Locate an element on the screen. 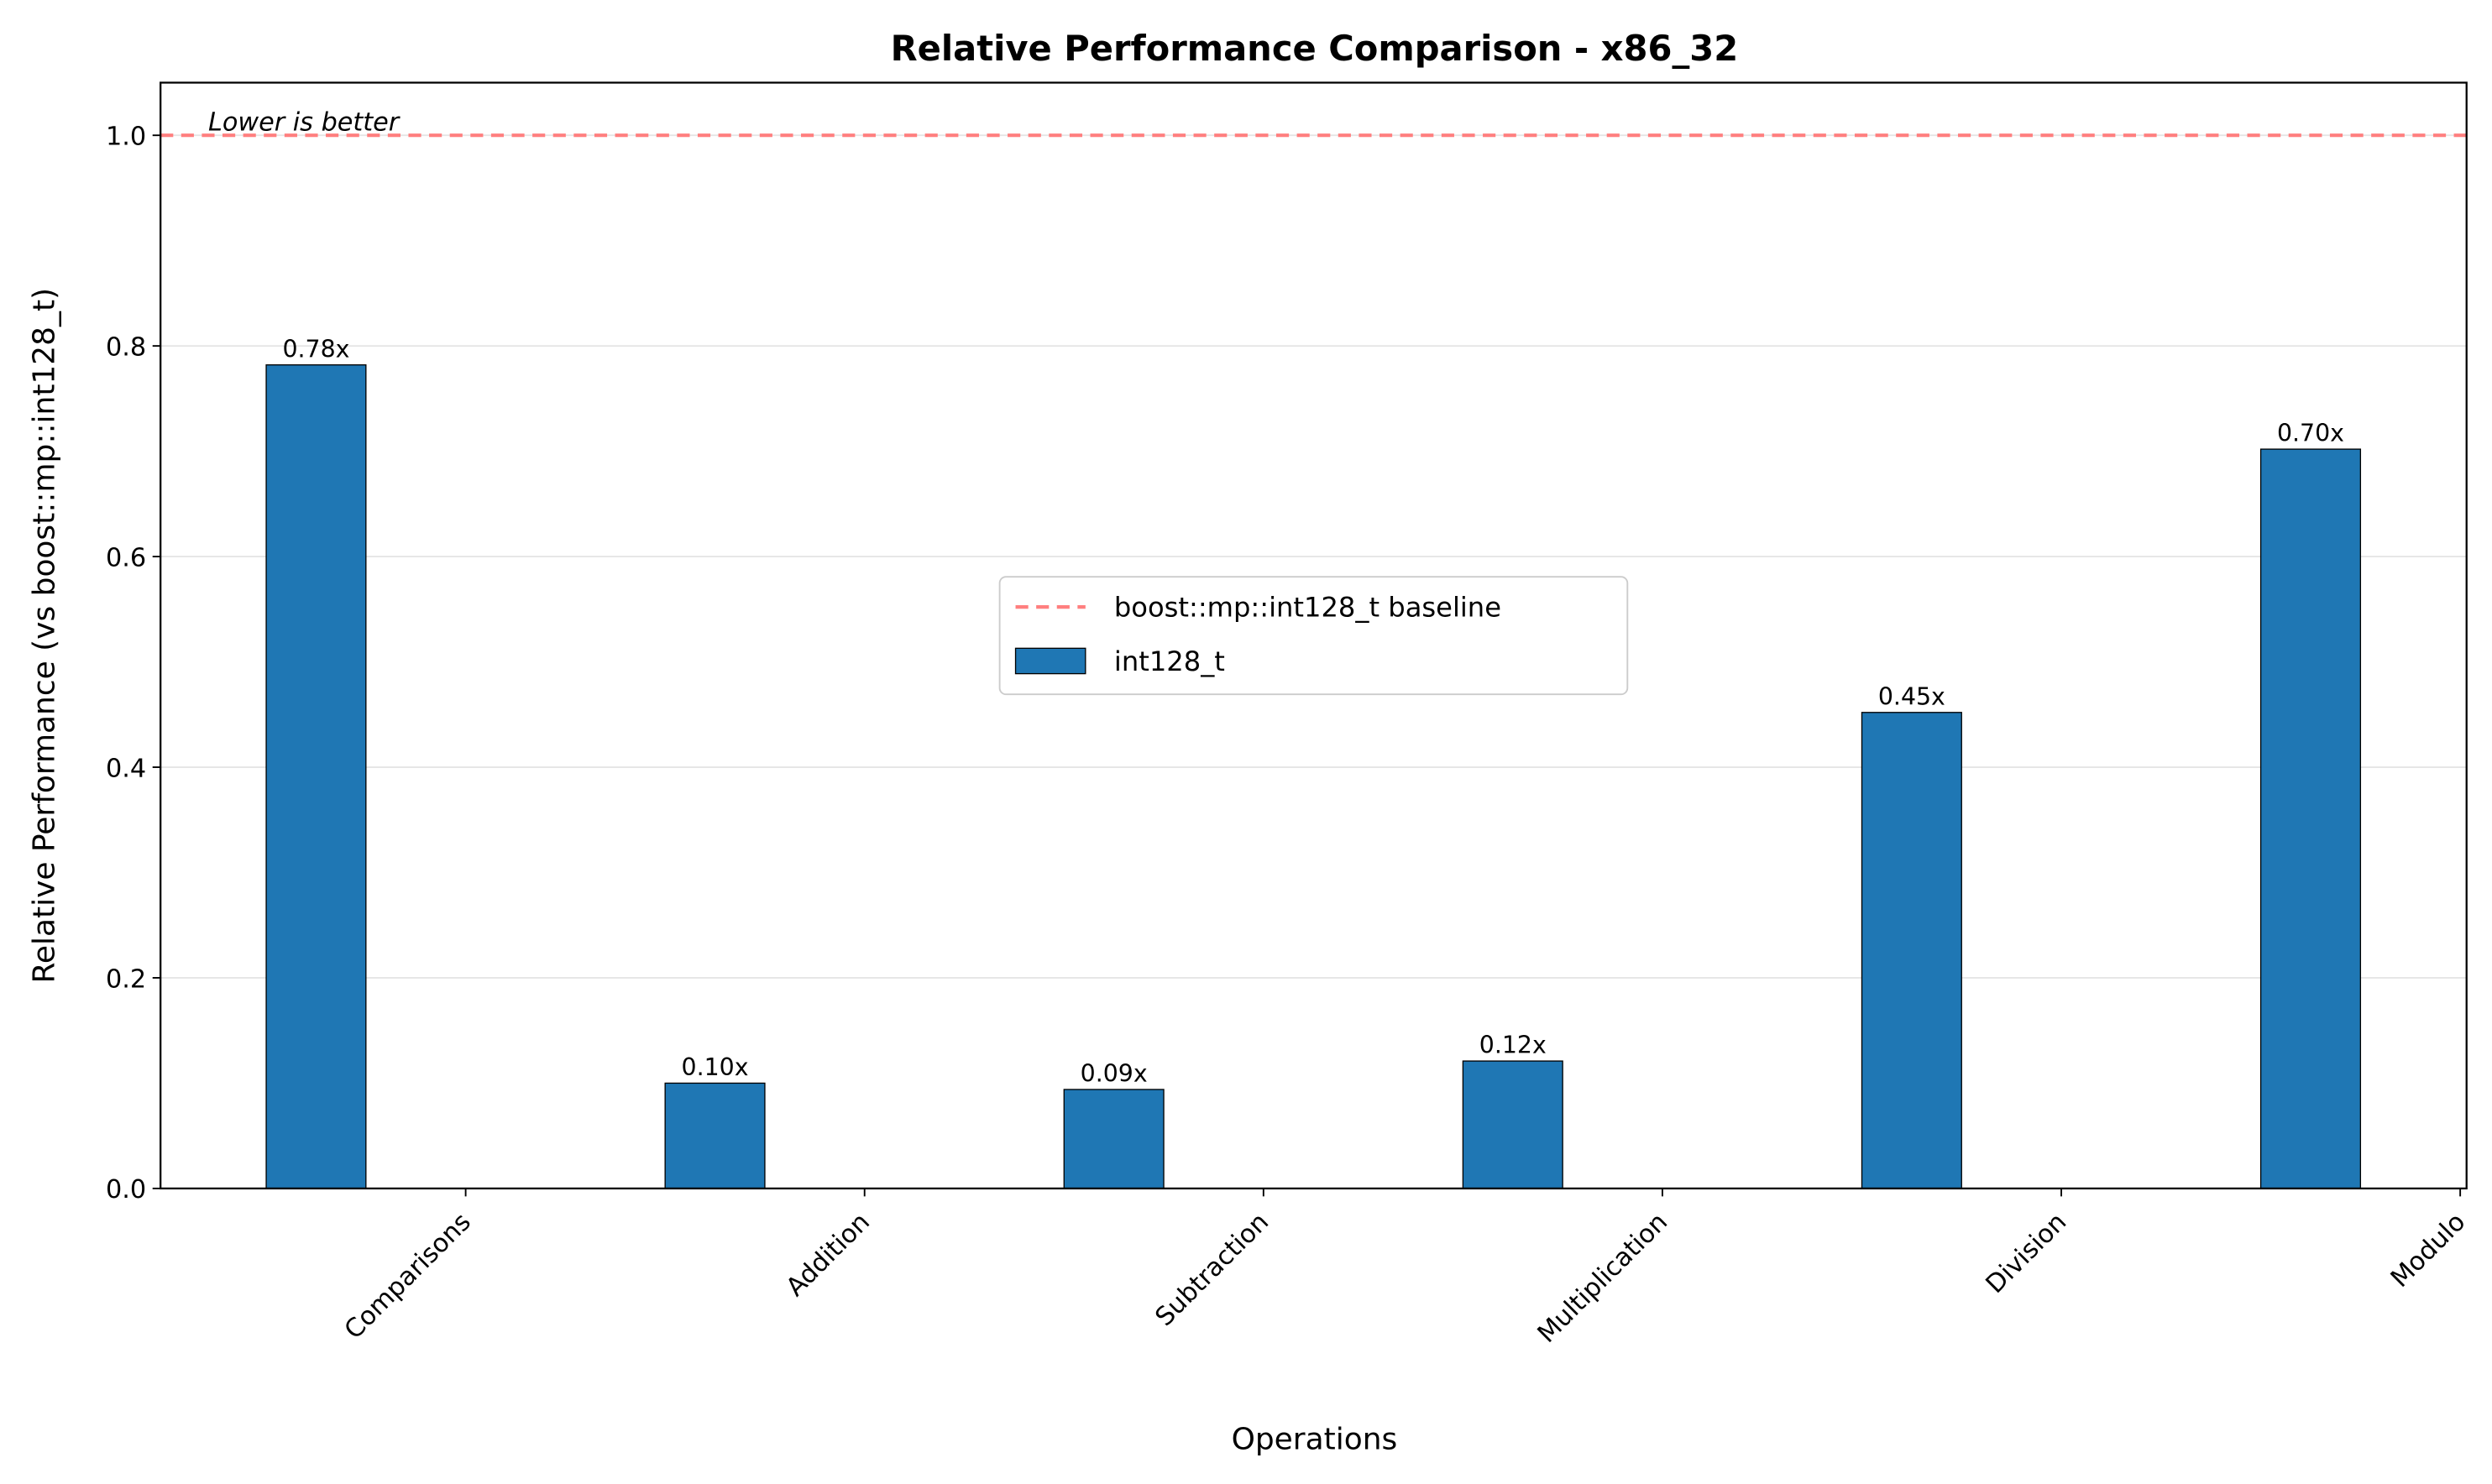  x-axis-label: Operations is located at coordinates (1315, 1439).